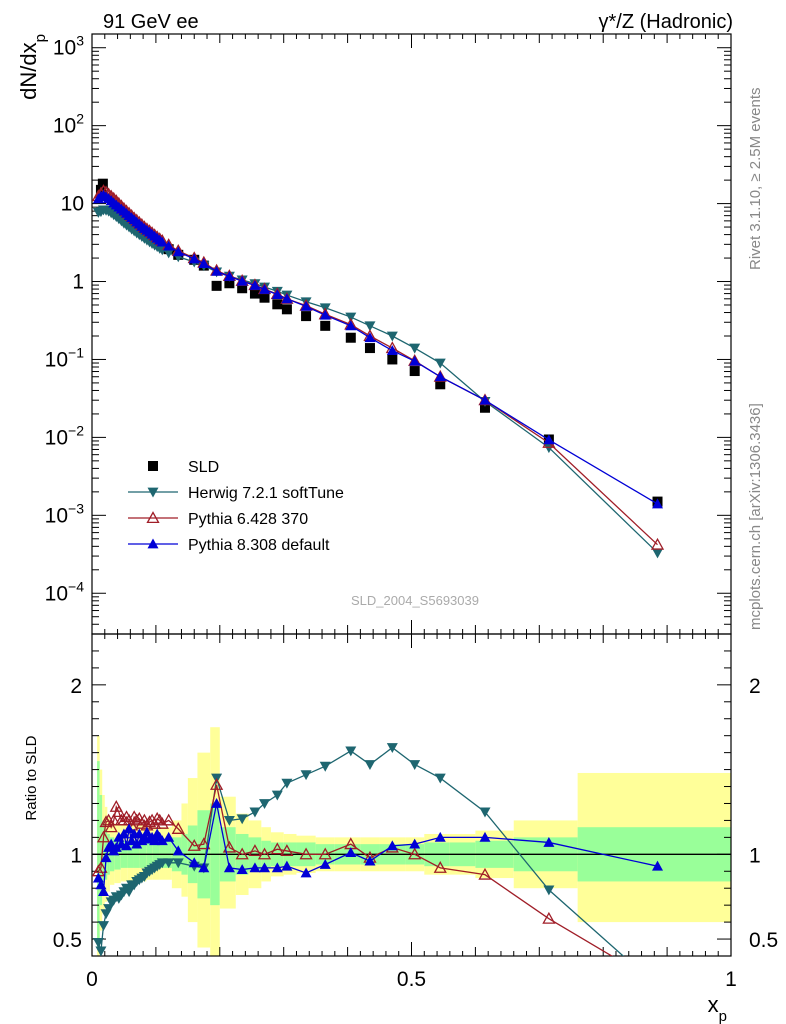 Image resolution: width=786 pixels, height=1024 pixels. I want to click on legend-label: Pythia 8.308 default, so click(259, 545).